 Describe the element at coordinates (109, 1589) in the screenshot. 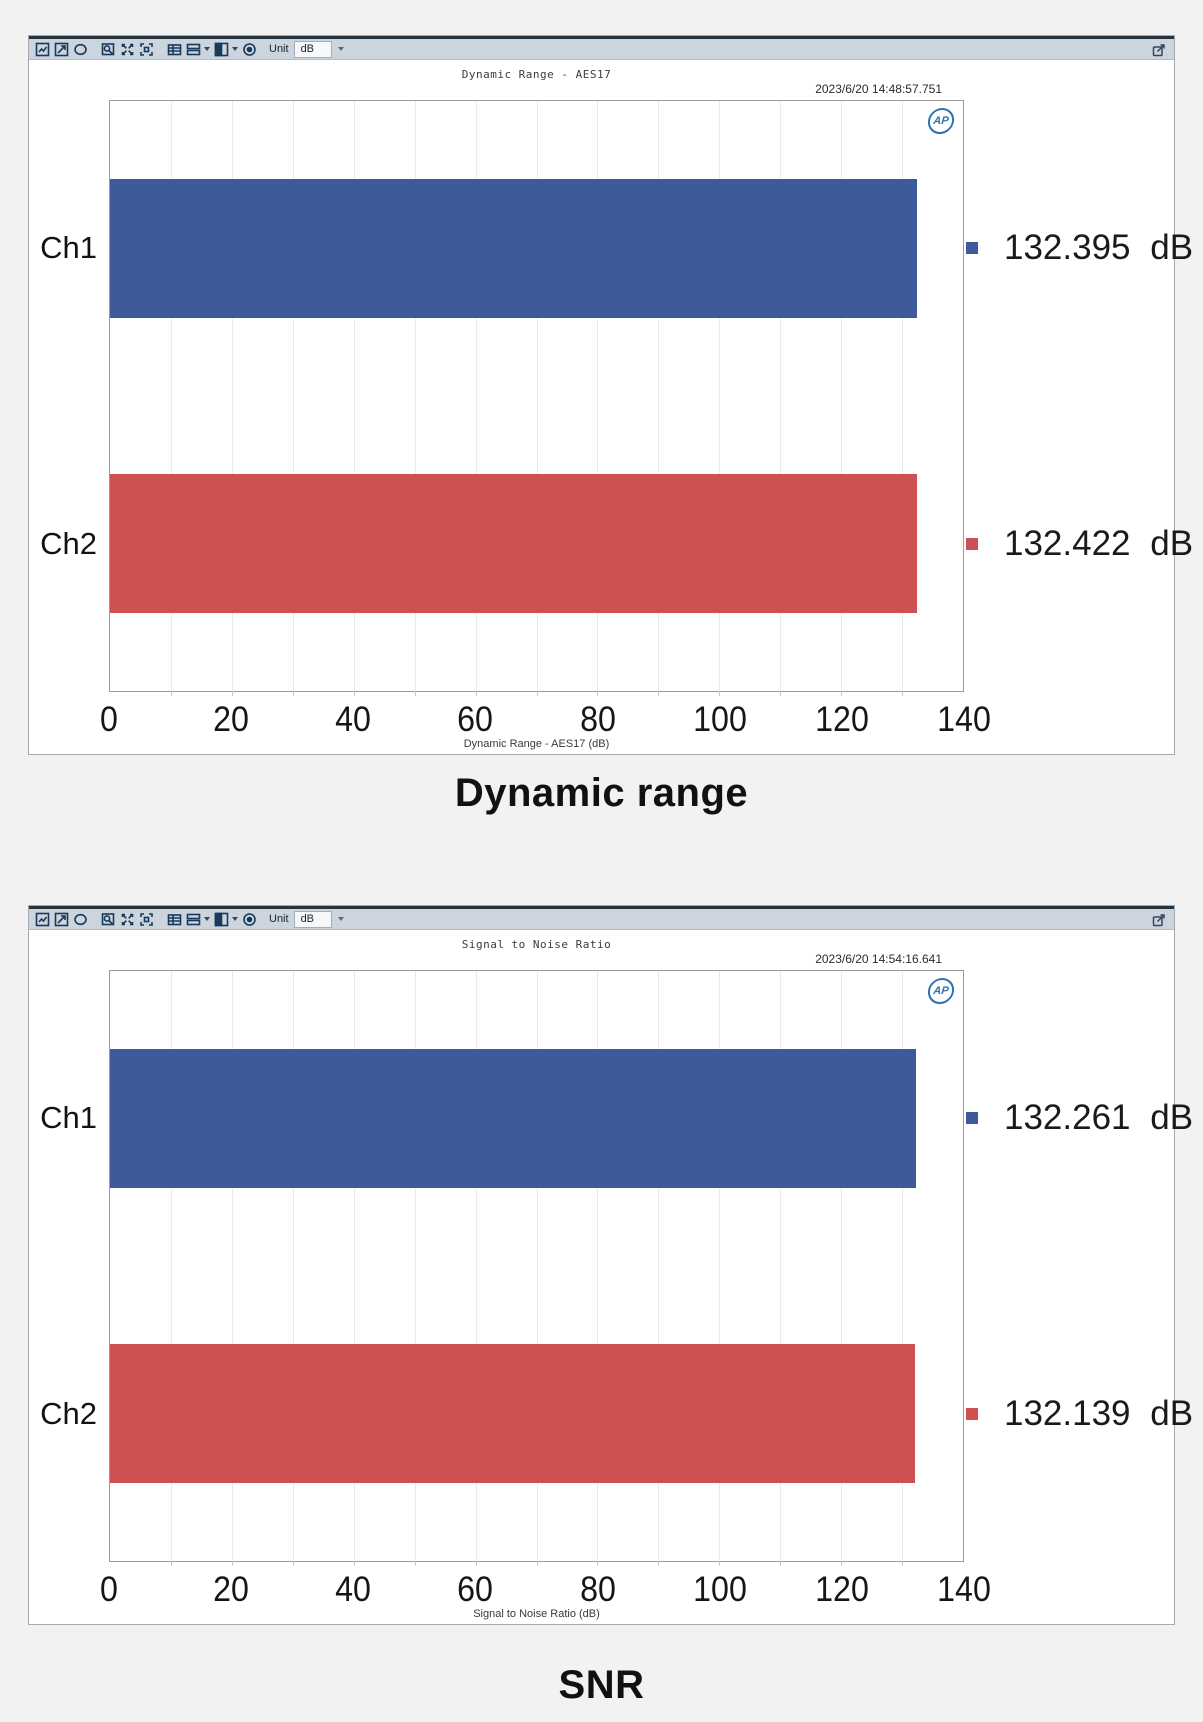

I see `x-tick-label: 0` at that location.